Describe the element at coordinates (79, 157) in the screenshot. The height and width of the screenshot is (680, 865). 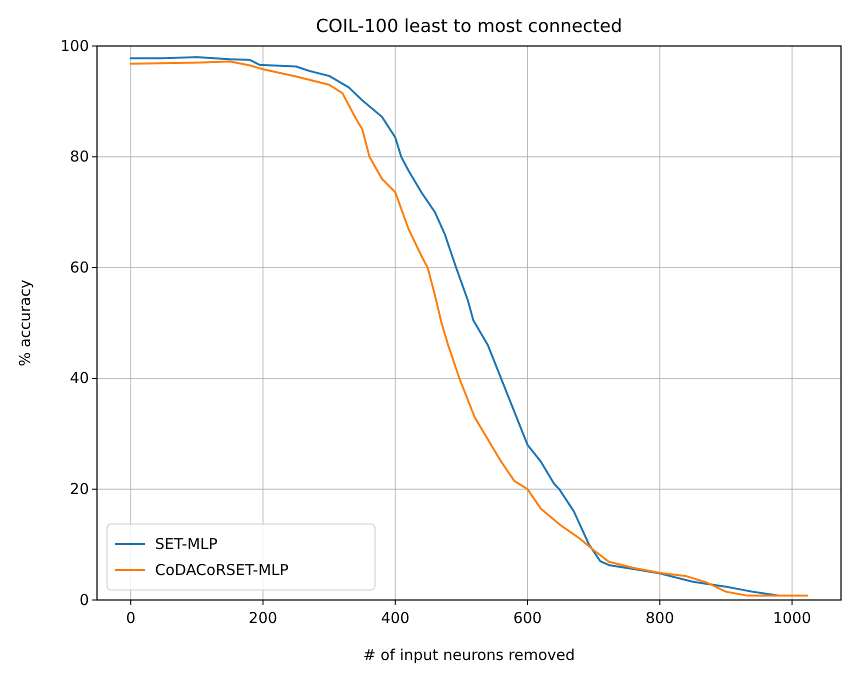
I see `y-tick-label: 80` at that location.